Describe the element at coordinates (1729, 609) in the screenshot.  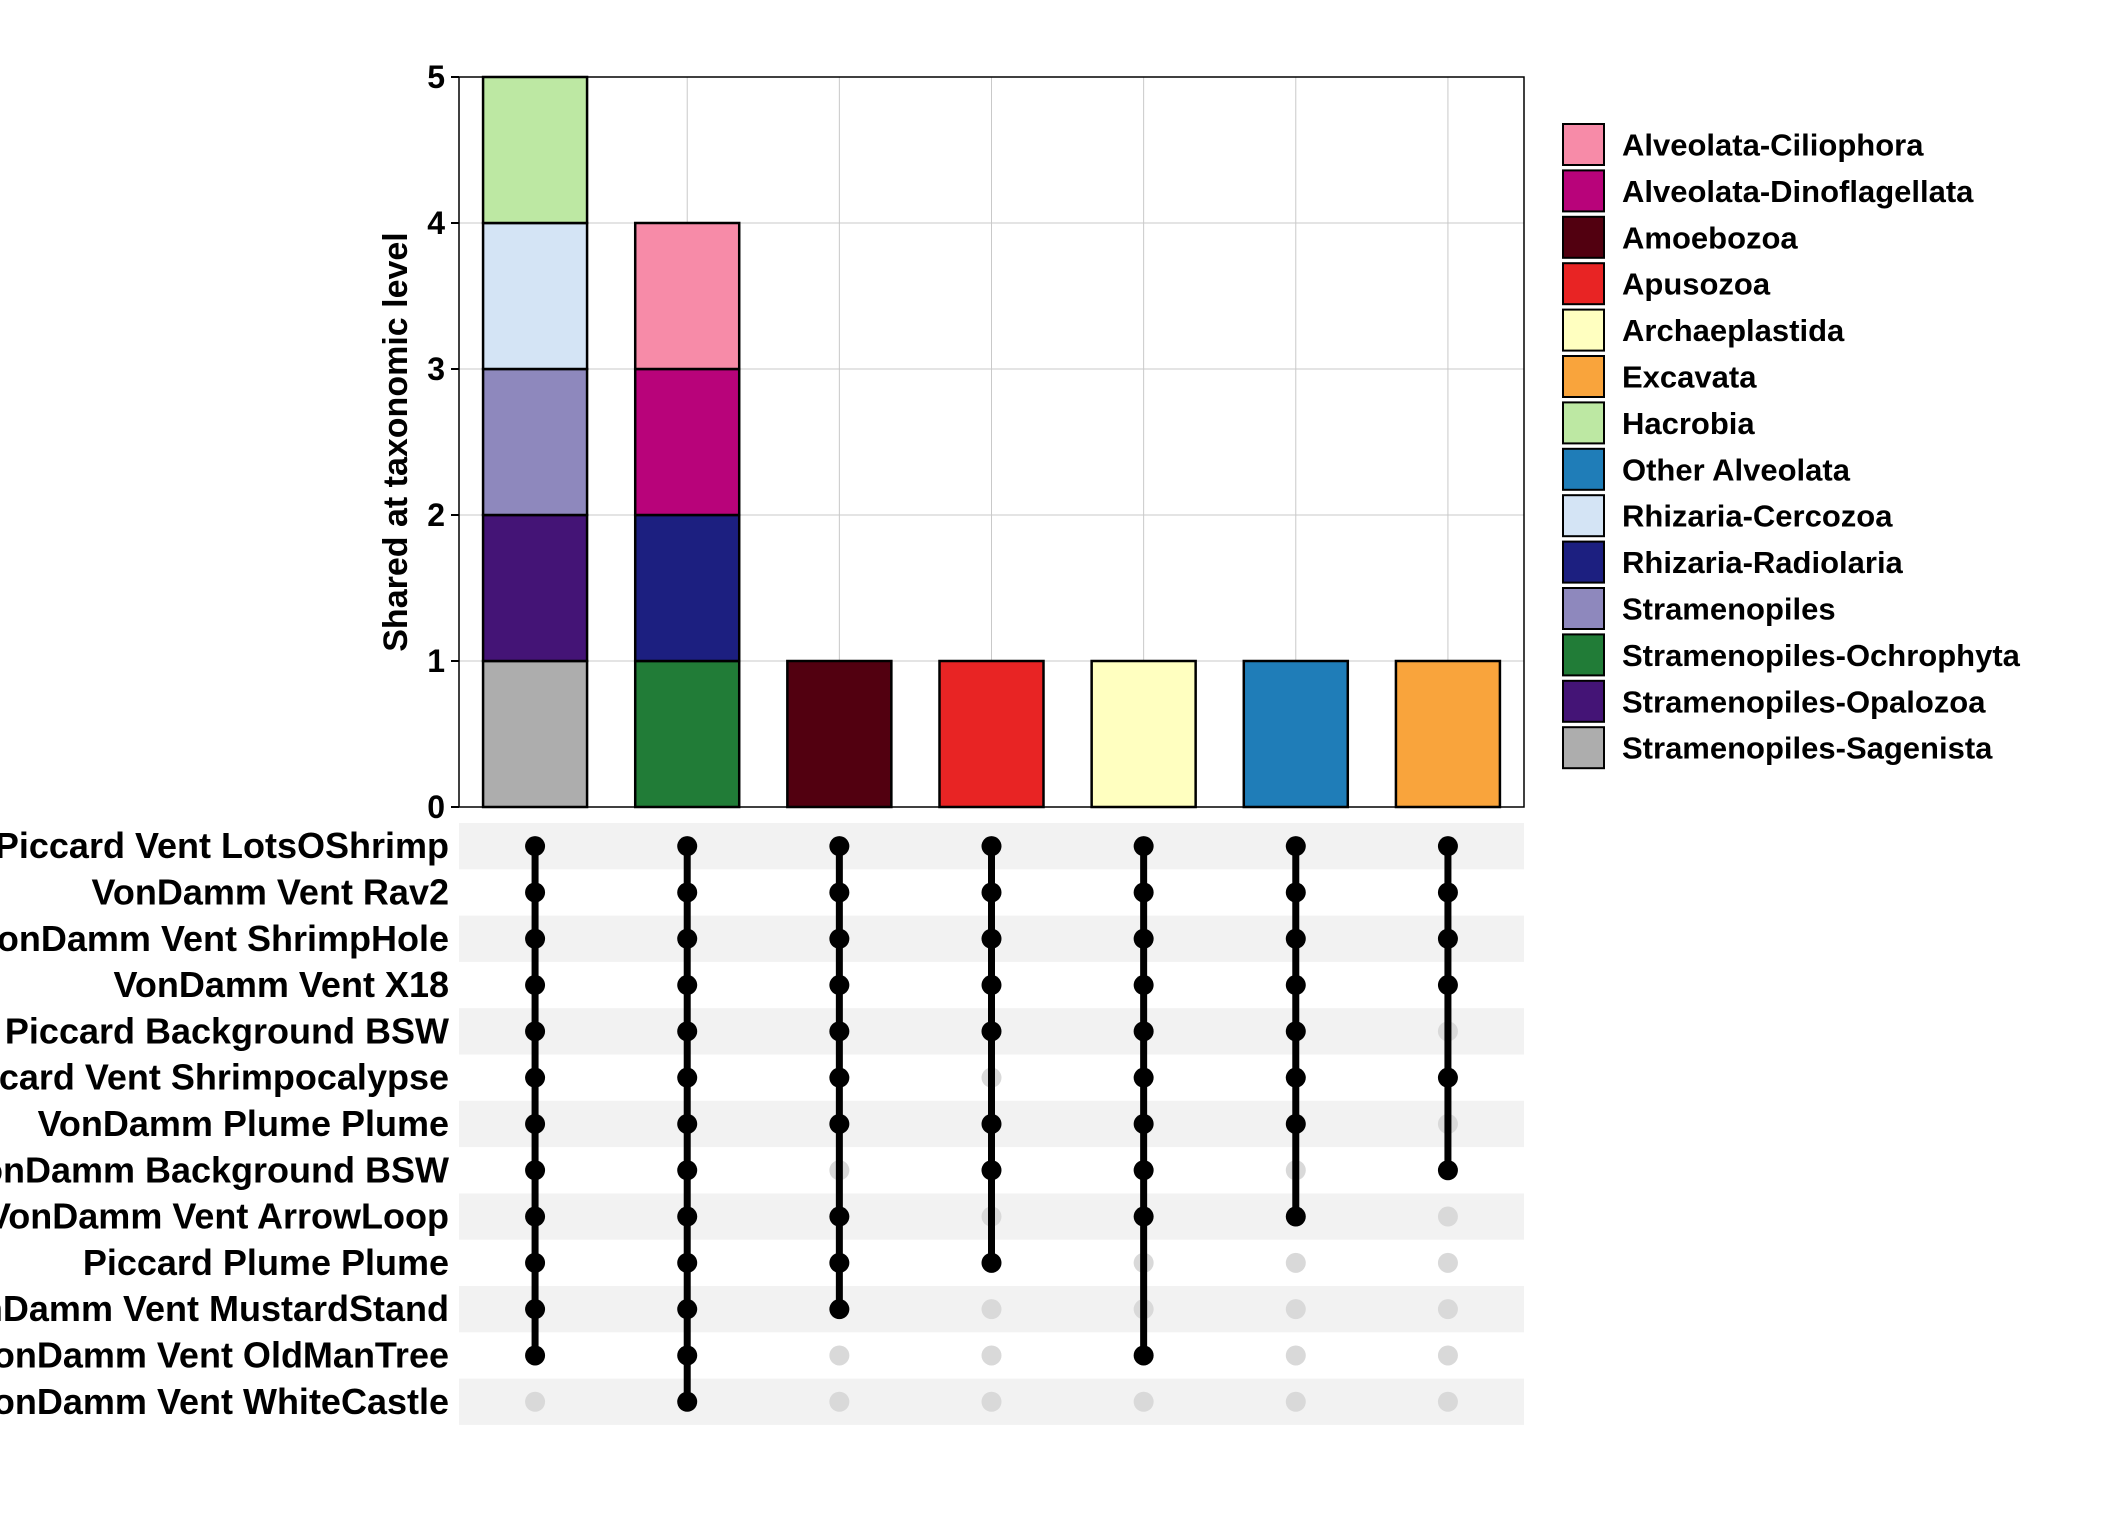
I see `legend-label: Stramenopiles` at that location.